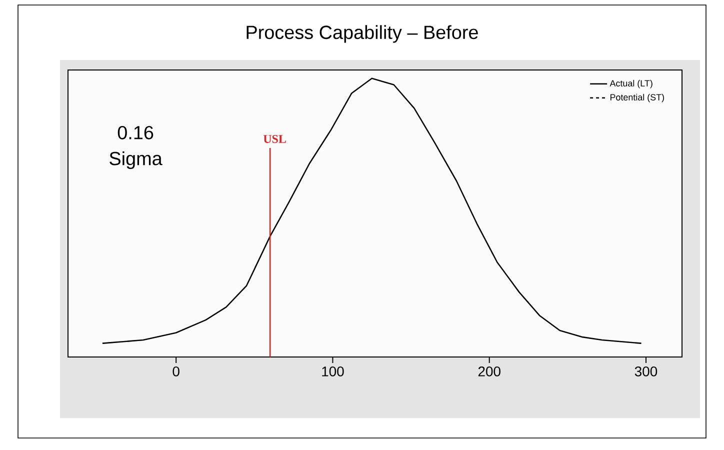 The width and height of the screenshot is (724, 450). What do you see at coordinates (333, 371) in the screenshot?
I see `x-tick-label: 100` at bounding box center [333, 371].